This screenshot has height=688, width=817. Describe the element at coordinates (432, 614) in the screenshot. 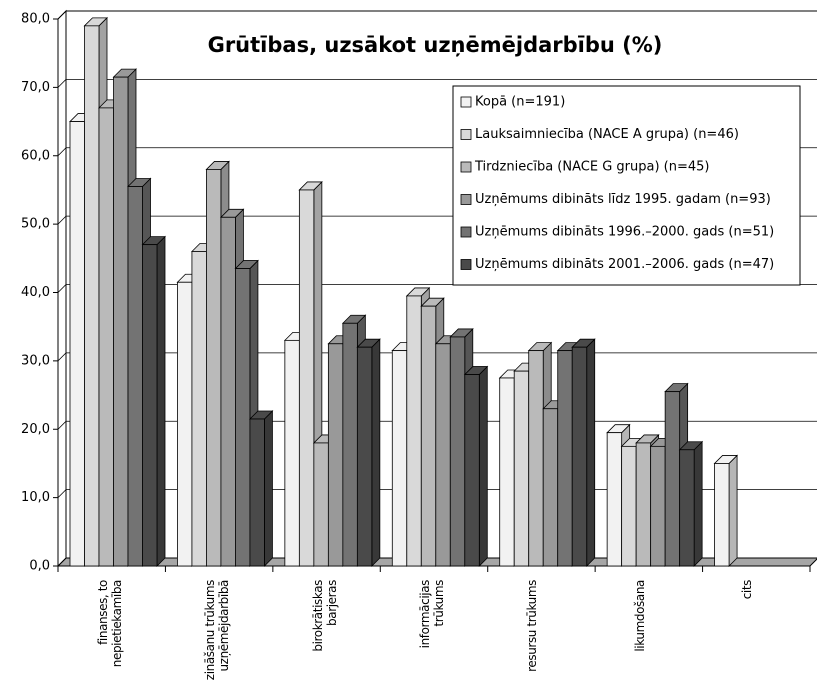

I see `x-tick-label: informācijas trūkums` at that location.